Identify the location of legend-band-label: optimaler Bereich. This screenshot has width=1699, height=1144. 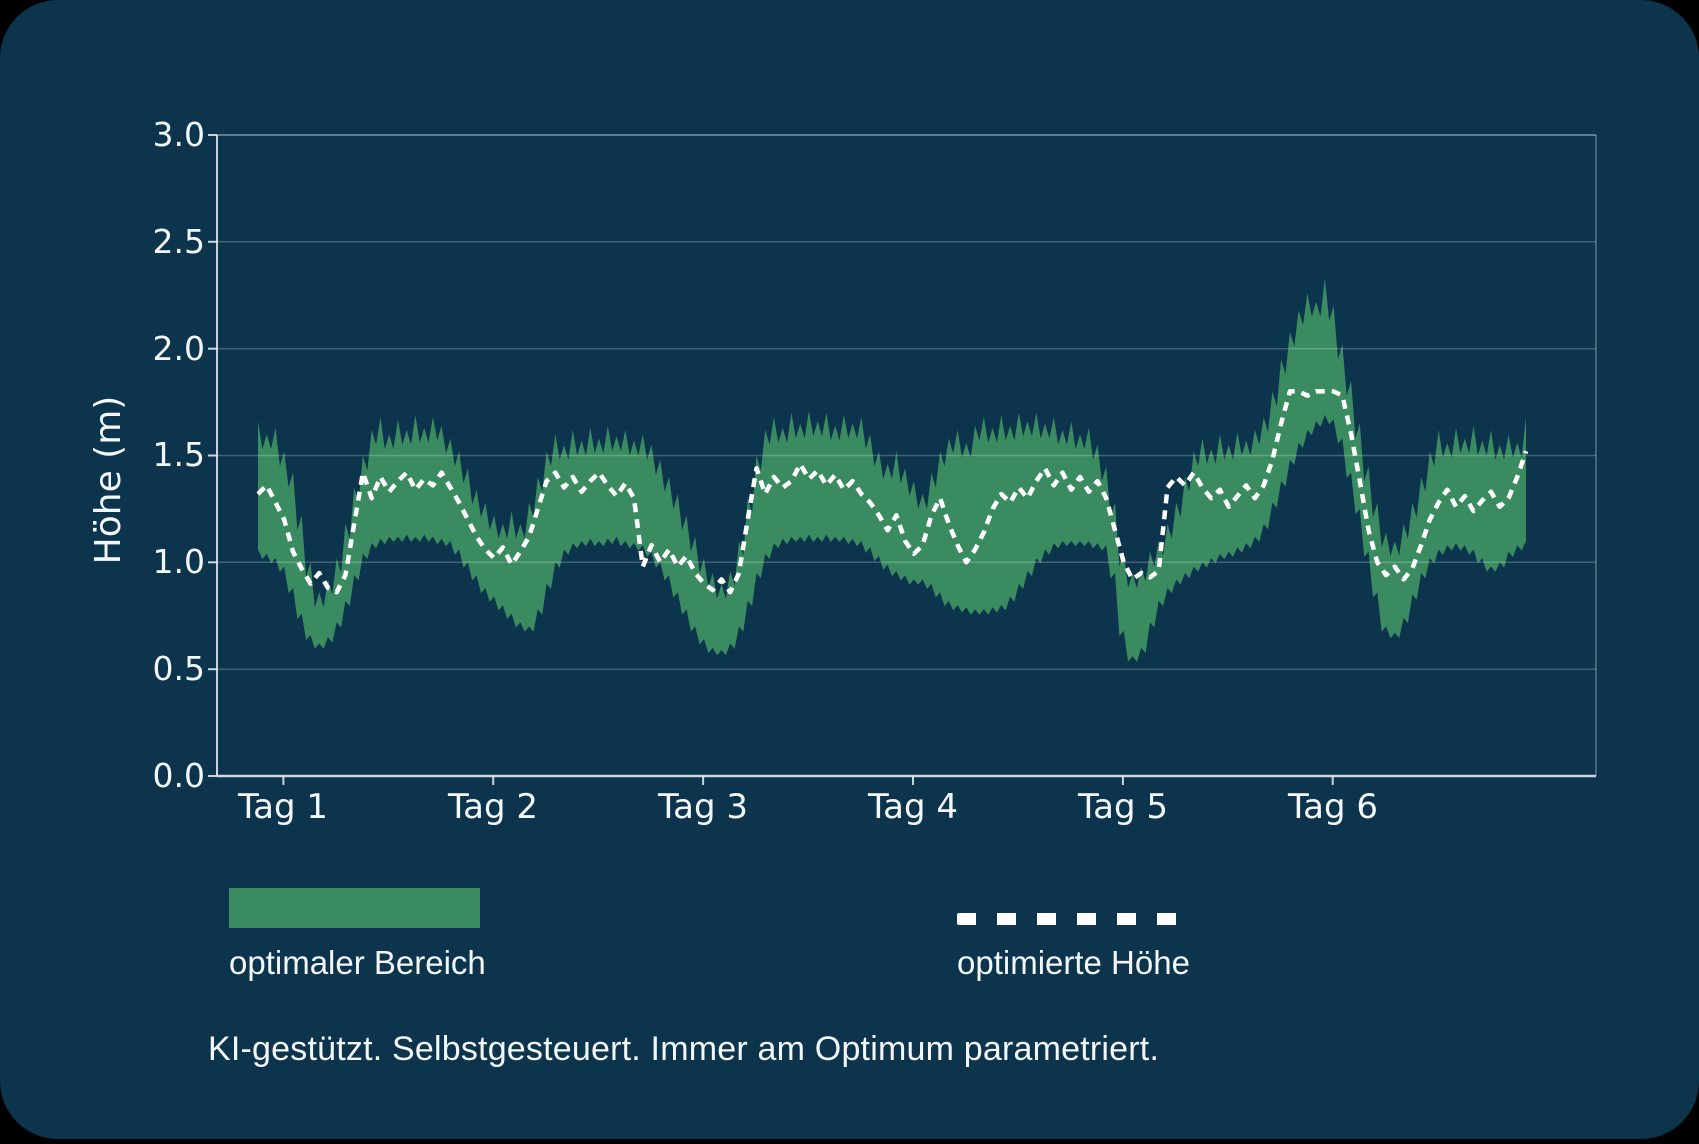
(357, 962).